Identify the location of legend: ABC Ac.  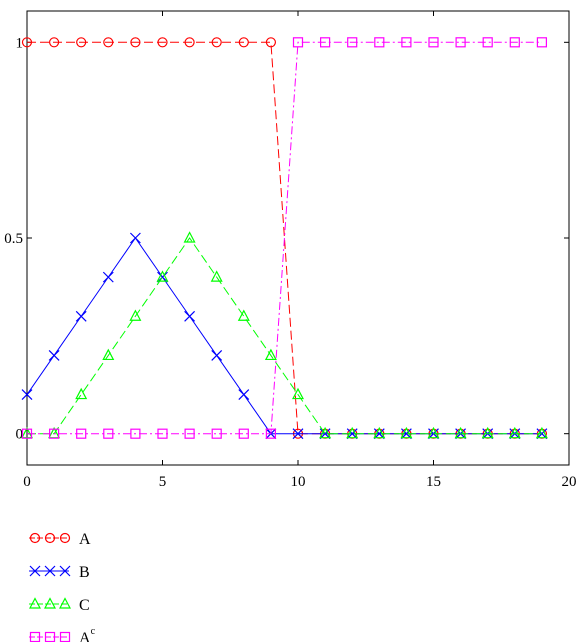
(62, 586).